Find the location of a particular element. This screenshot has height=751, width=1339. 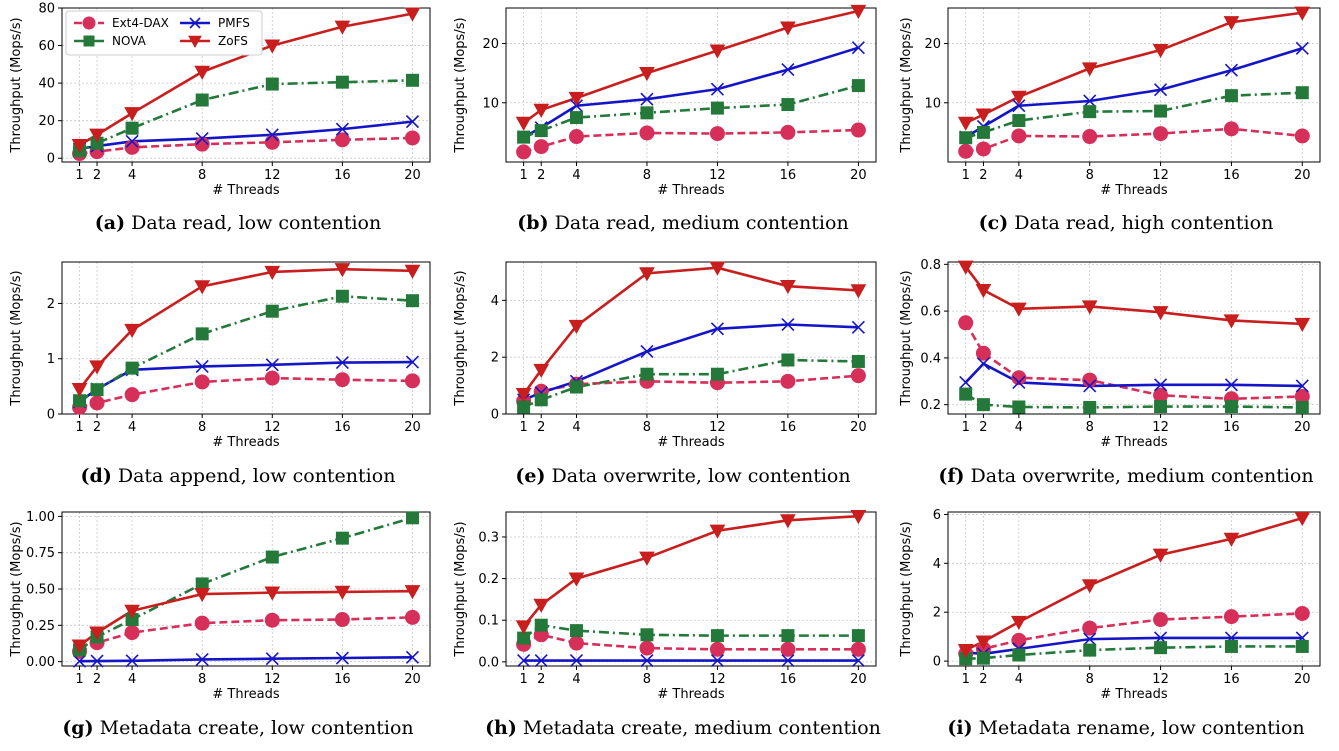

y-tick-label: 0.25 is located at coordinates (40, 626).